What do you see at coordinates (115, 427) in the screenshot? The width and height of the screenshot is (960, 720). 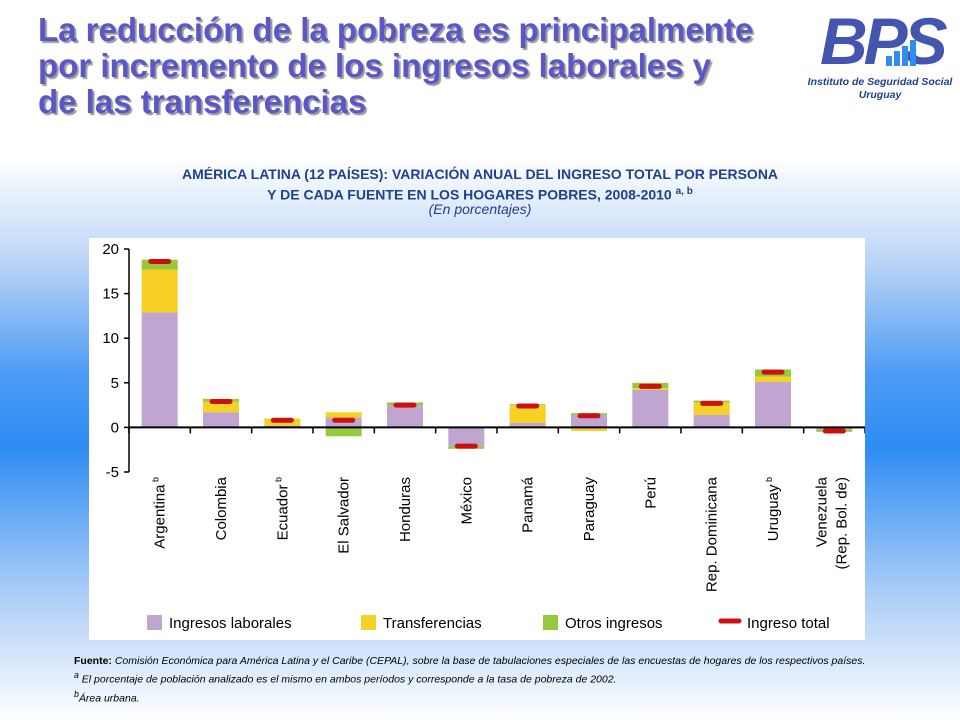 I see `y-tick-label: 0` at bounding box center [115, 427].